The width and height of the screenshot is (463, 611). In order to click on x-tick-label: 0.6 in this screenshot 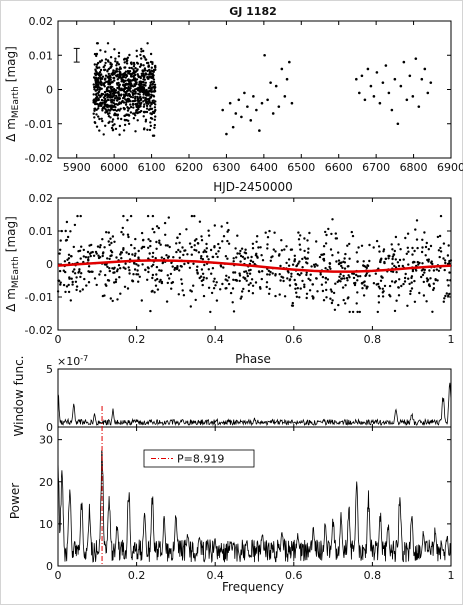, I will do `click(294, 575)`.